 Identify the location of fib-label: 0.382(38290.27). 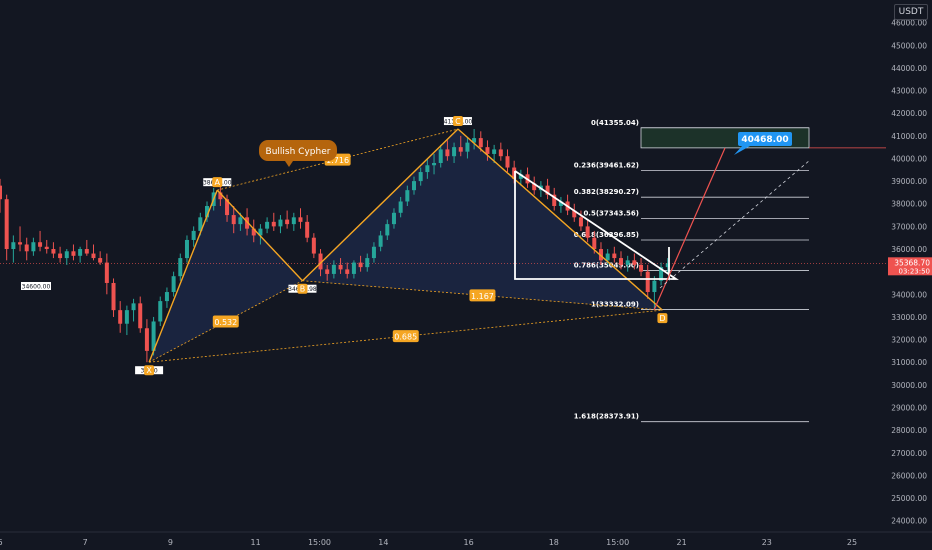
(606, 192).